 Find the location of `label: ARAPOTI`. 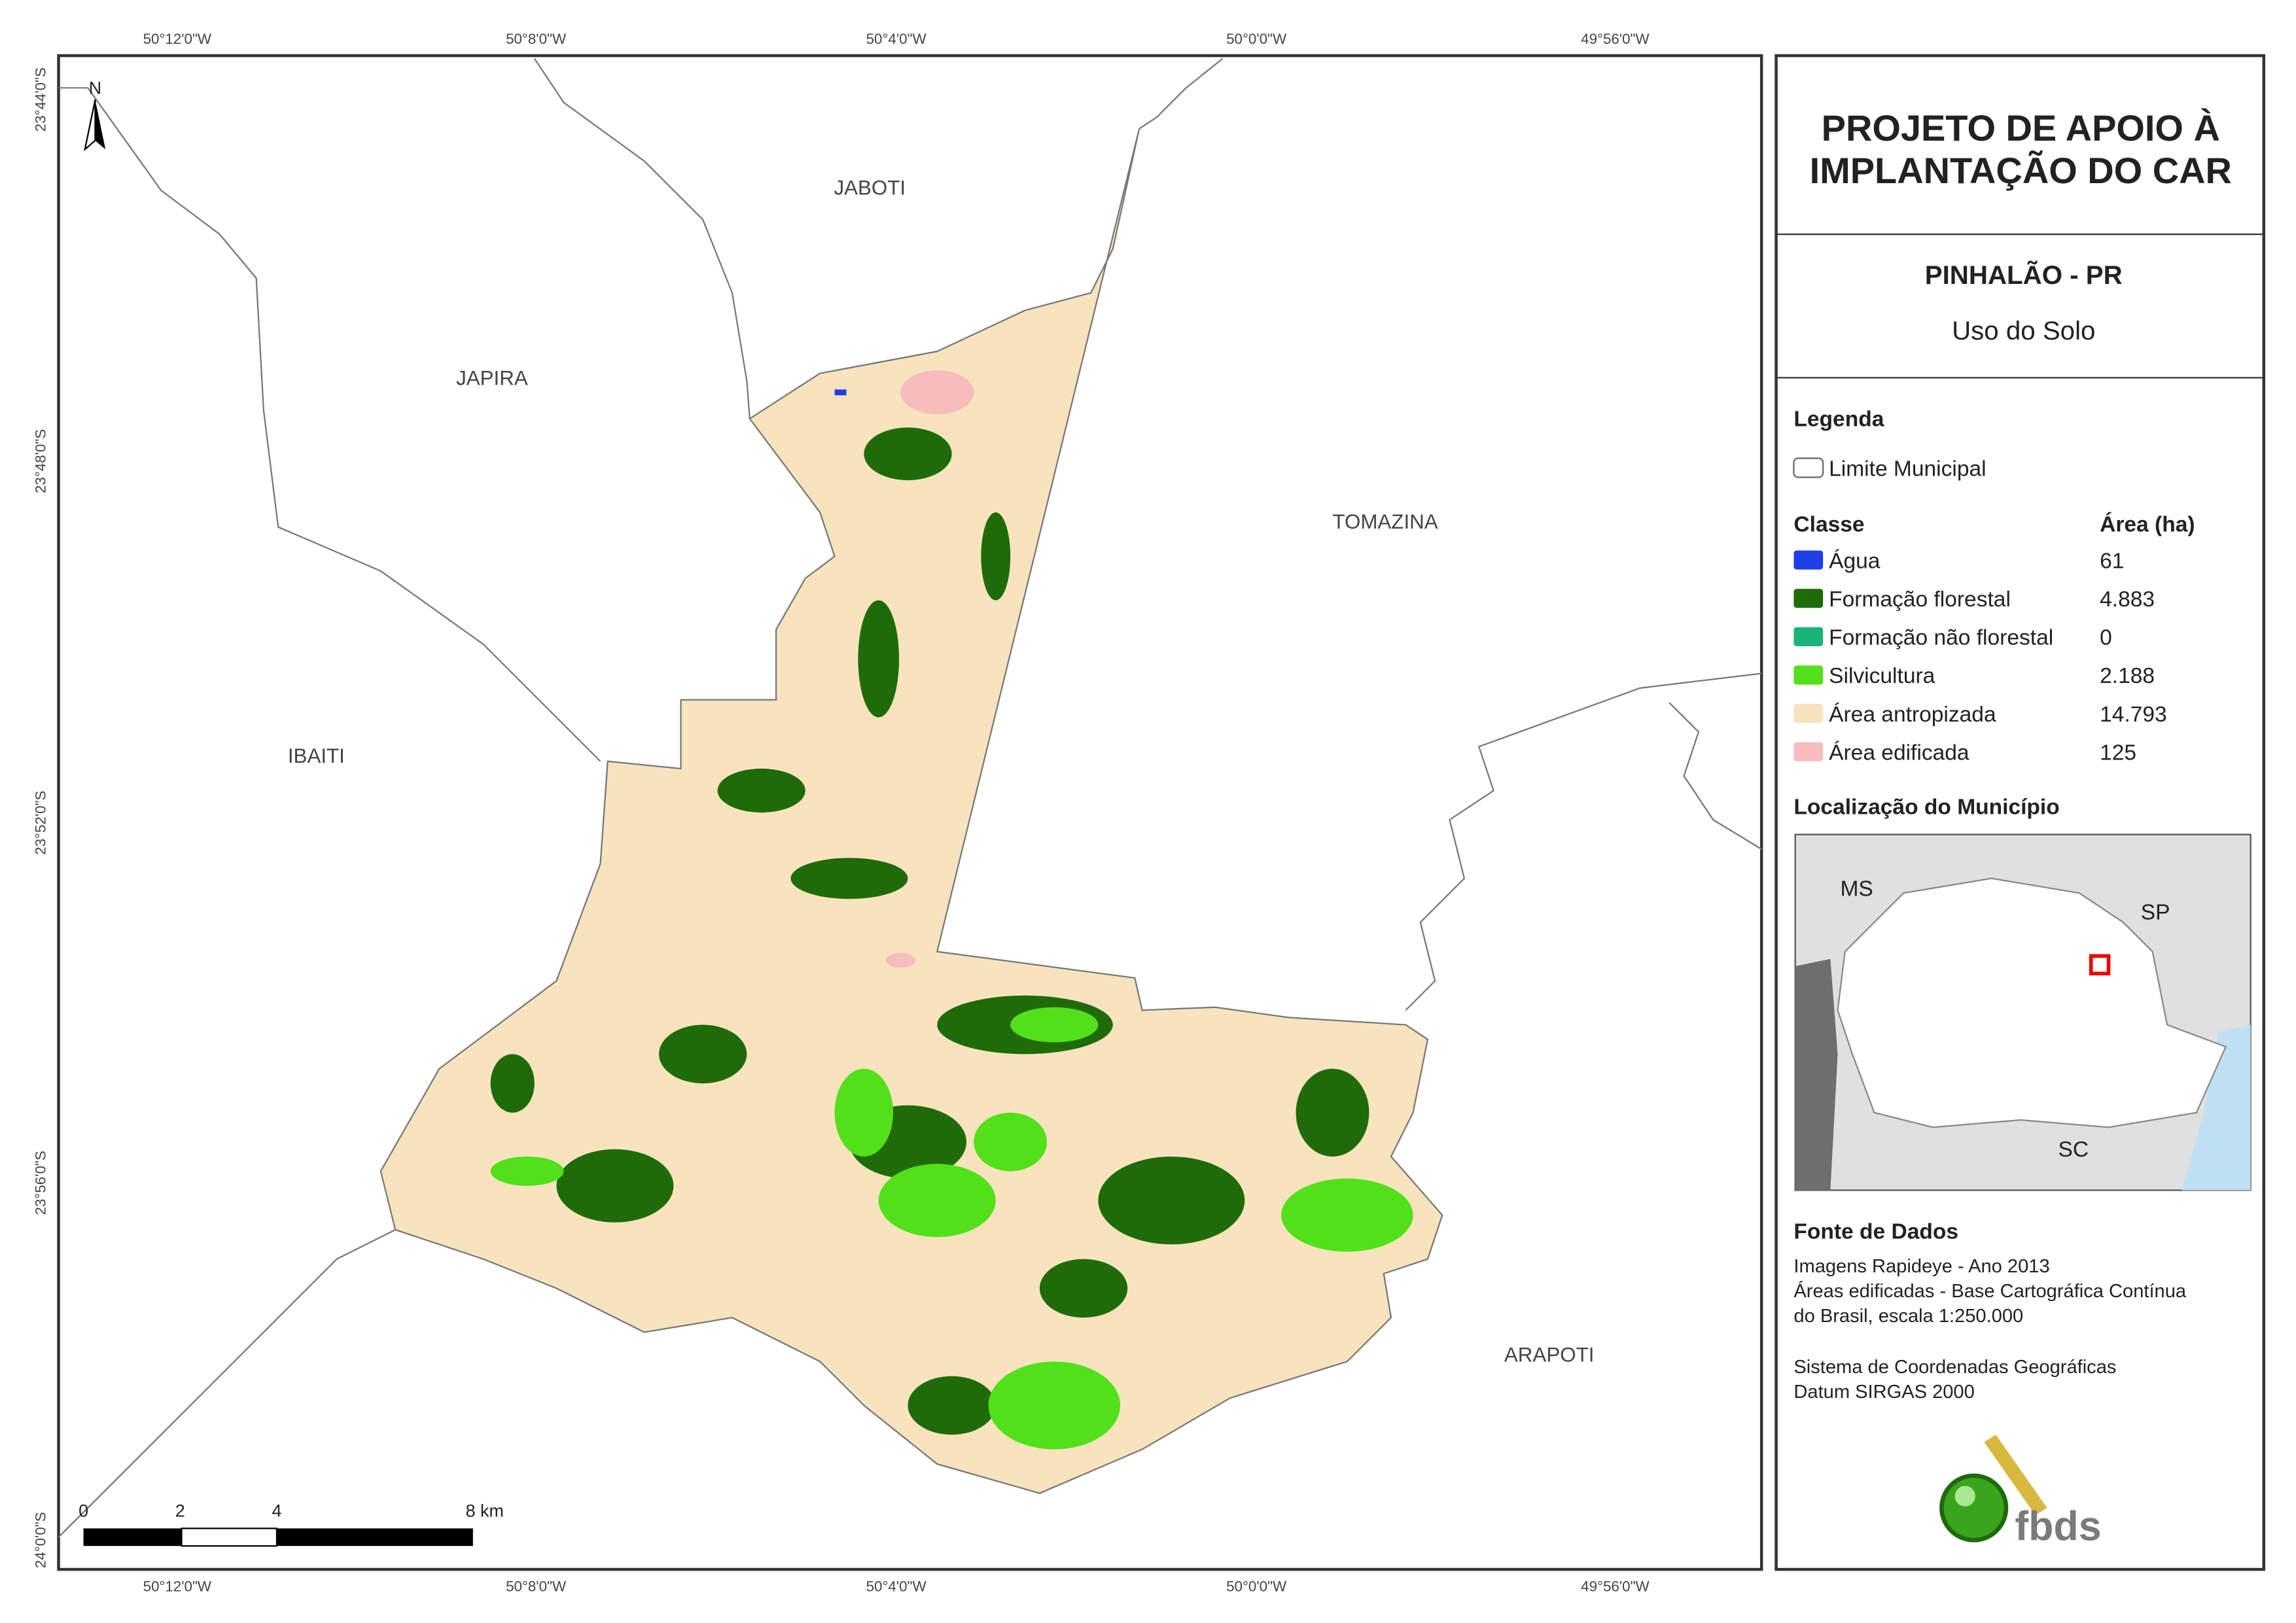

label: ARAPOTI is located at coordinates (1549, 1355).